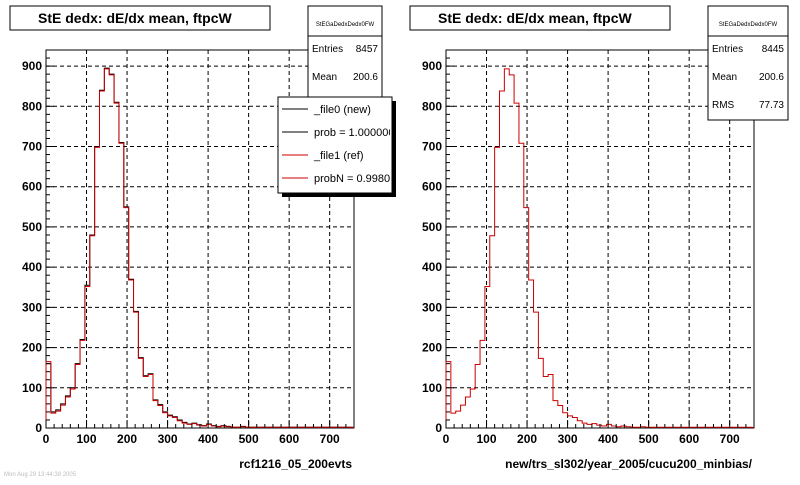  I want to click on panel1-y-tick-label: 400, so click(32, 267).